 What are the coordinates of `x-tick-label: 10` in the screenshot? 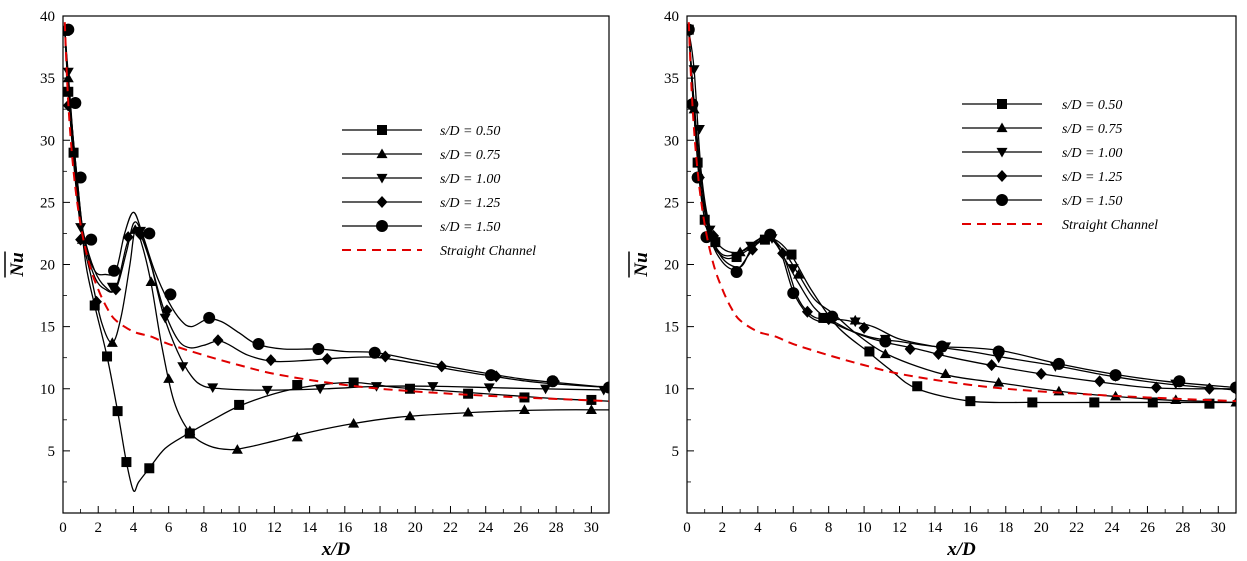 It's located at (864, 528).